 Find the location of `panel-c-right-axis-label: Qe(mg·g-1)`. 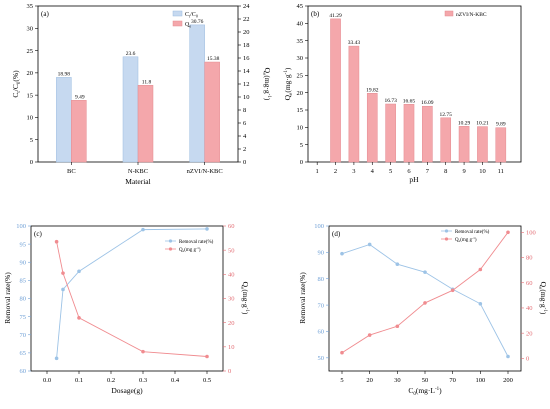

panel-c-right-axis-label: Qe(mg·g-1) is located at coordinates (244, 298).